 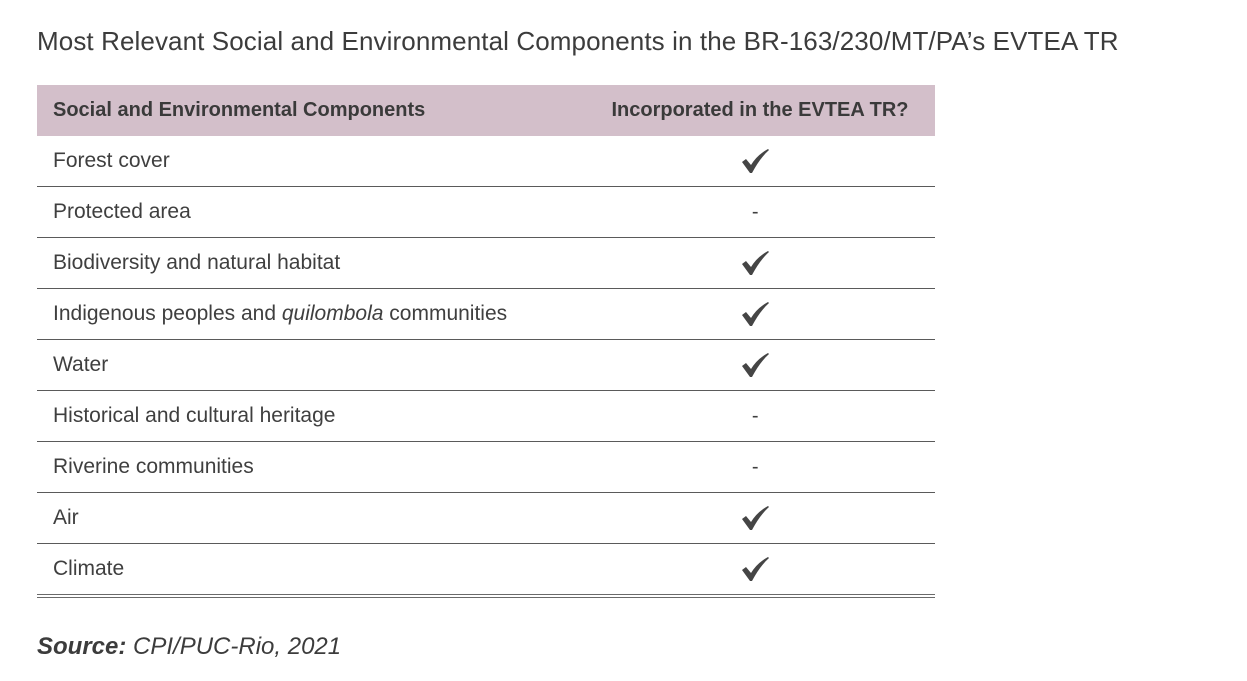 What do you see at coordinates (153, 466) in the screenshot?
I see `component-label: Riverine communities` at bounding box center [153, 466].